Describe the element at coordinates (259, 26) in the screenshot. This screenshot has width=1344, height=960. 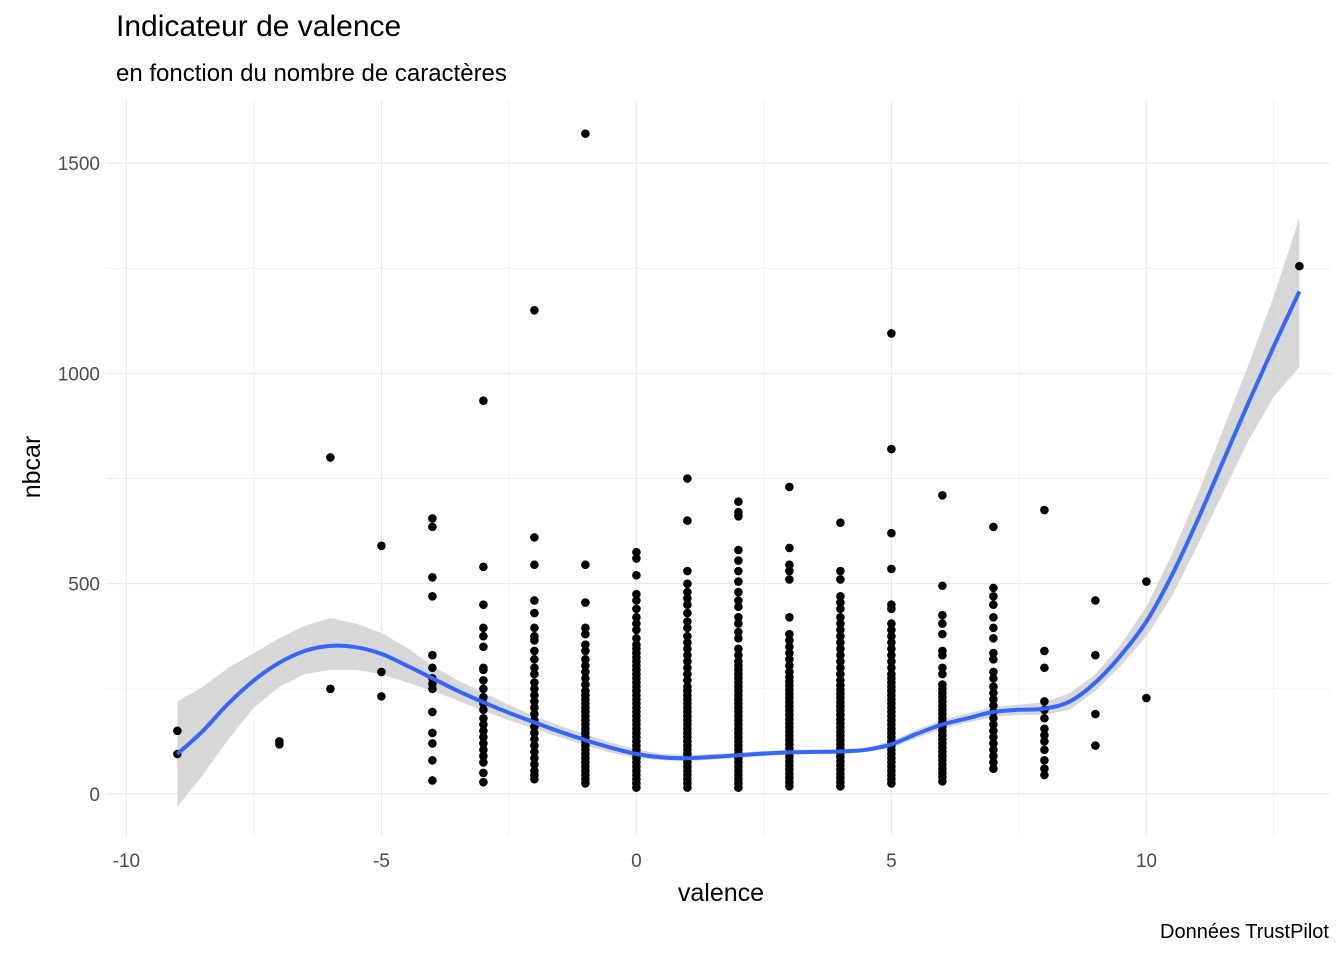
I see `chart-title: Indicateur de valence` at that location.